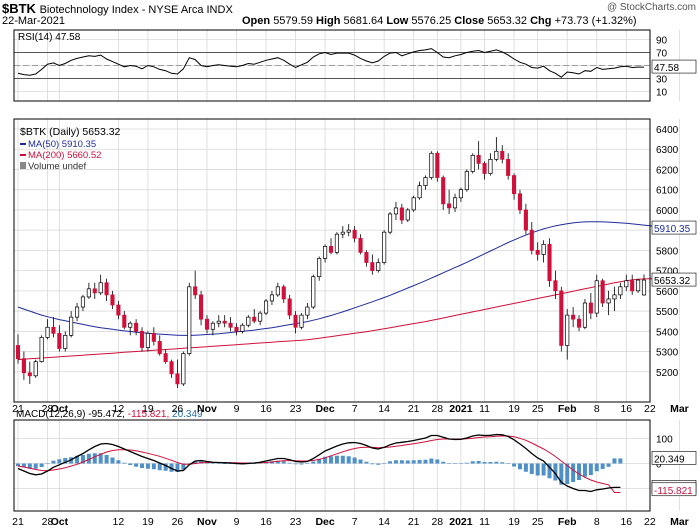  Describe the element at coordinates (674, 458) in the screenshot. I see `macd-hist-tag-box` at that location.